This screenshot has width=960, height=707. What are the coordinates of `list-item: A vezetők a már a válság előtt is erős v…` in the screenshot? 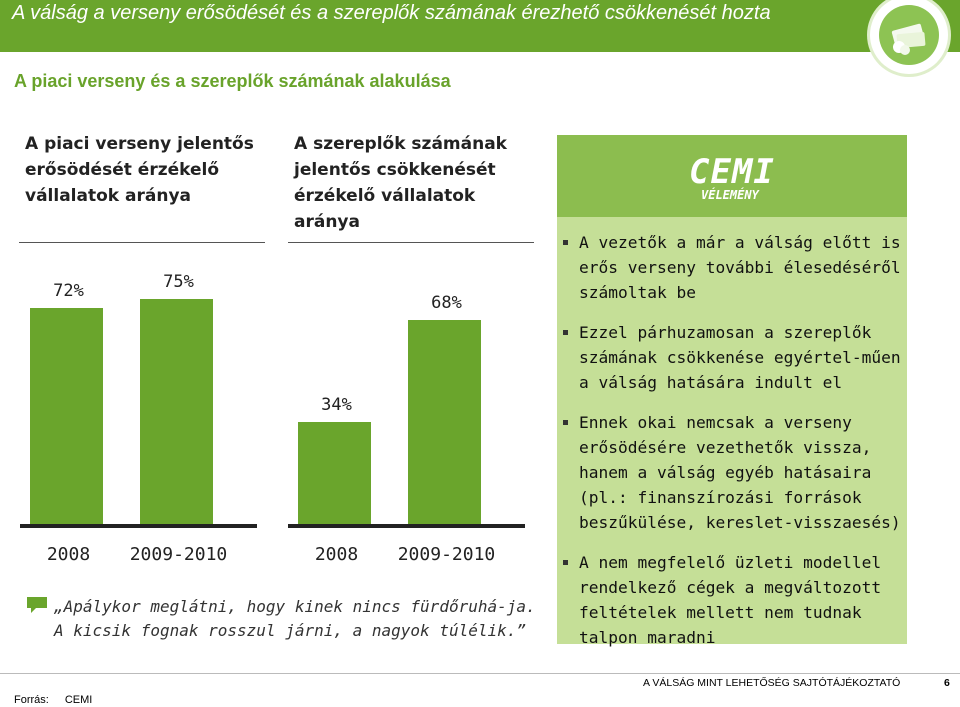 It's located at (733, 267).